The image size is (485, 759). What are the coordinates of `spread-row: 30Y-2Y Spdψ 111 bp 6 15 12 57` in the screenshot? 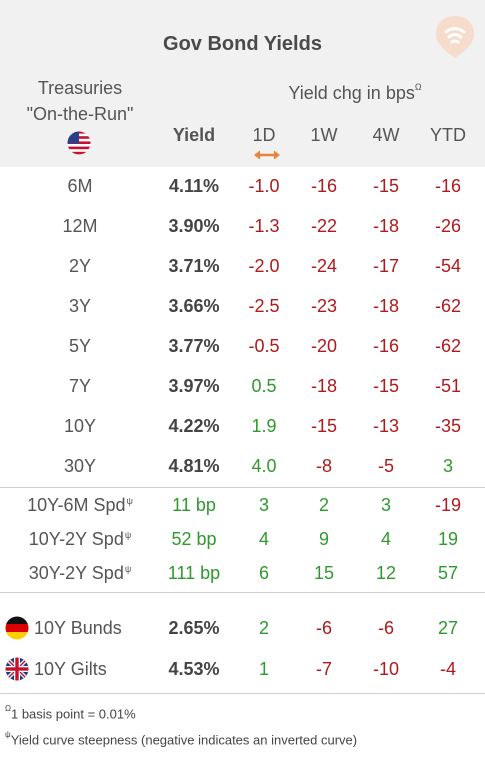 It's located at (242, 573).